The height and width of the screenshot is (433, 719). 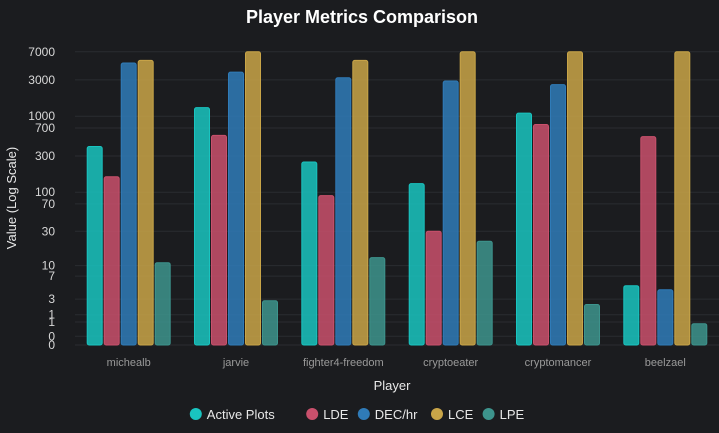 What do you see at coordinates (45, 156) in the screenshot?
I see `y-tick-label: 300` at bounding box center [45, 156].